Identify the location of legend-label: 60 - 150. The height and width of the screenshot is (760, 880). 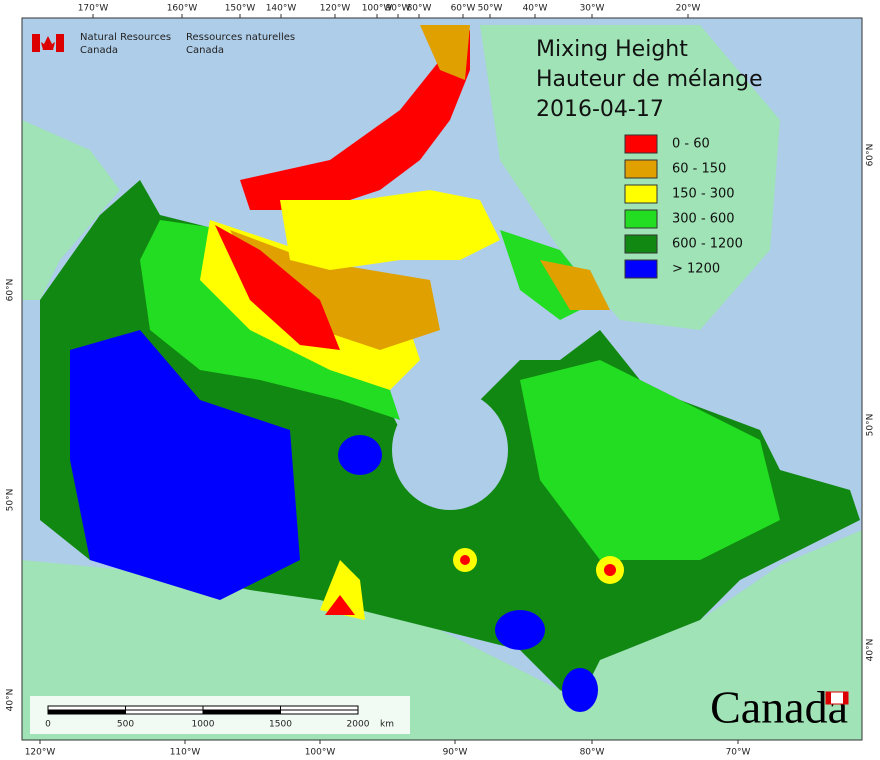
(699, 169).